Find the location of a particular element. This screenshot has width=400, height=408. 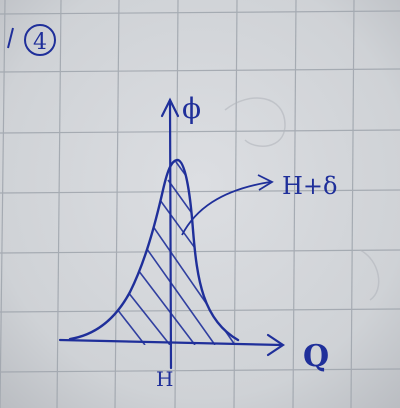

section-number: 4 is located at coordinates (40, 42).